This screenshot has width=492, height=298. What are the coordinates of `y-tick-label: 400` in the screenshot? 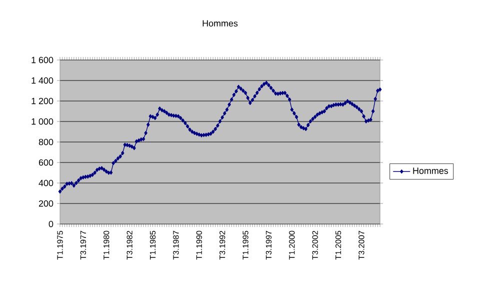 It's located at (46, 183).